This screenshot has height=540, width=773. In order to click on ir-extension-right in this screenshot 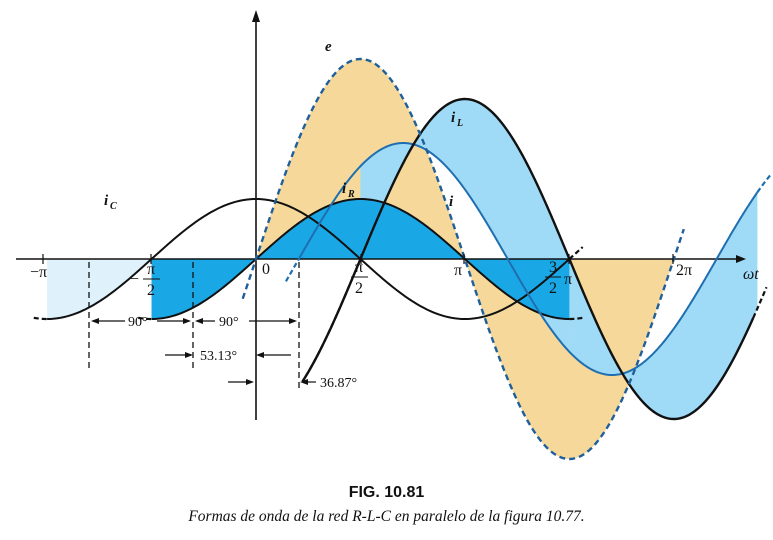, I will do `click(576, 318)`.